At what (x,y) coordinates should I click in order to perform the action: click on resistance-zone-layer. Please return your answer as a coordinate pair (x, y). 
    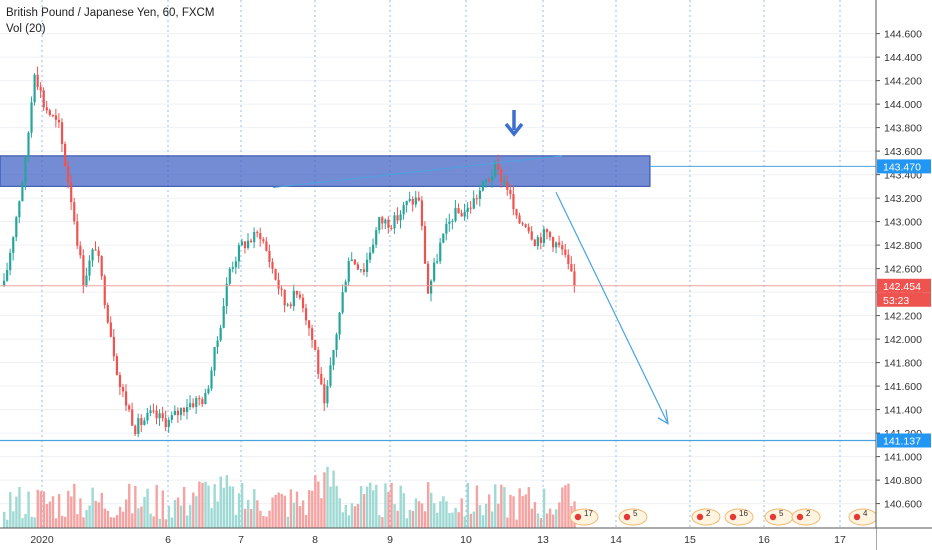
    Looking at the image, I should click on (325, 171).